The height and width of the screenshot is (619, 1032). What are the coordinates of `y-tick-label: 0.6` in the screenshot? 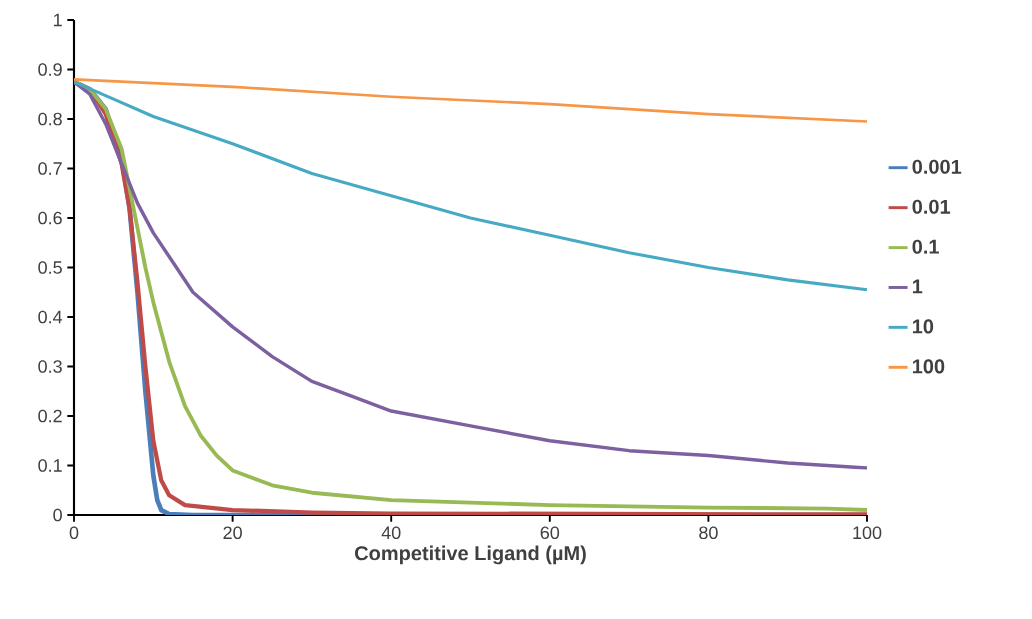 It's located at (50, 218).